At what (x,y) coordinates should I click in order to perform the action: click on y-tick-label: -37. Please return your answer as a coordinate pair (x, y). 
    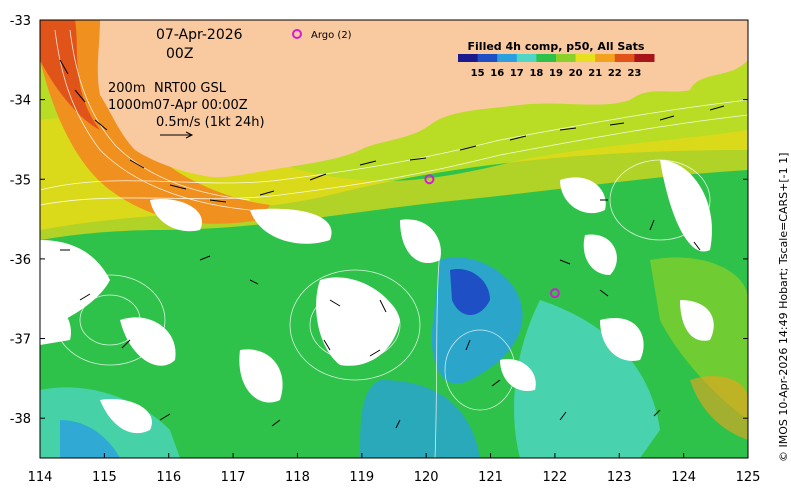
    Looking at the image, I should click on (20, 340).